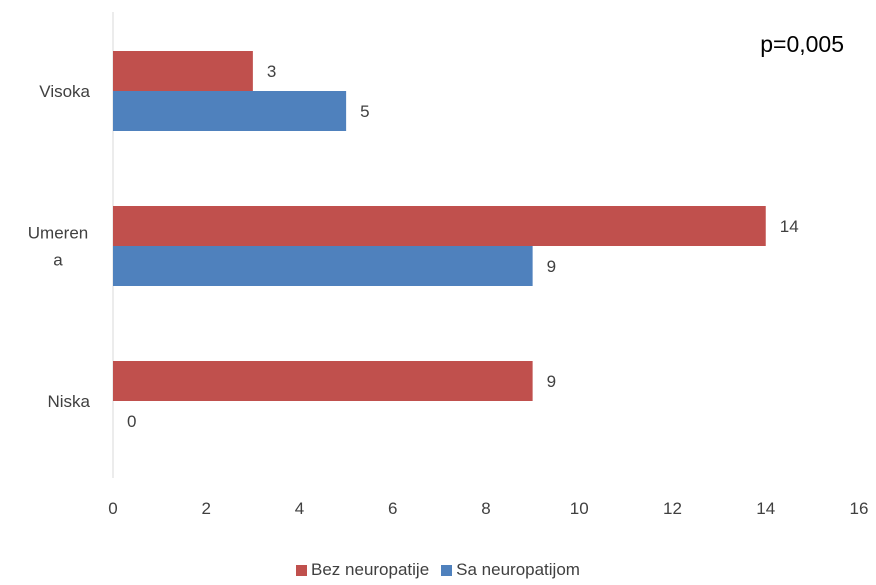  Describe the element at coordinates (765, 508) in the screenshot. I see `x-tick-label-14: 14` at that location.